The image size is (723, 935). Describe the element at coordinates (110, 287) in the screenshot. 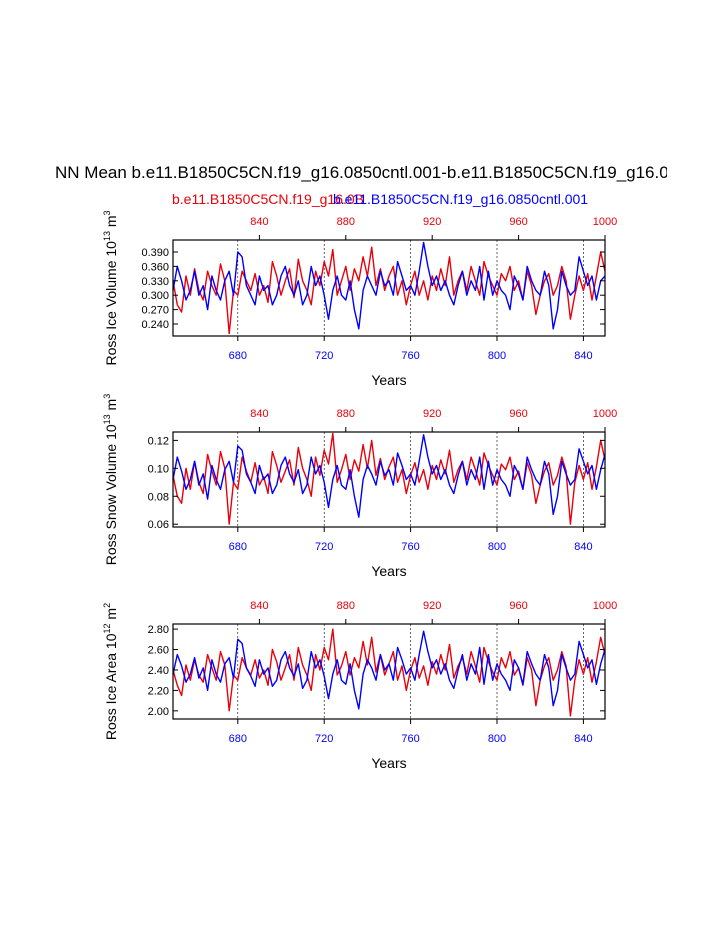

I see `y-axis-title: Ross Ice Volume 1013 m3` at that location.